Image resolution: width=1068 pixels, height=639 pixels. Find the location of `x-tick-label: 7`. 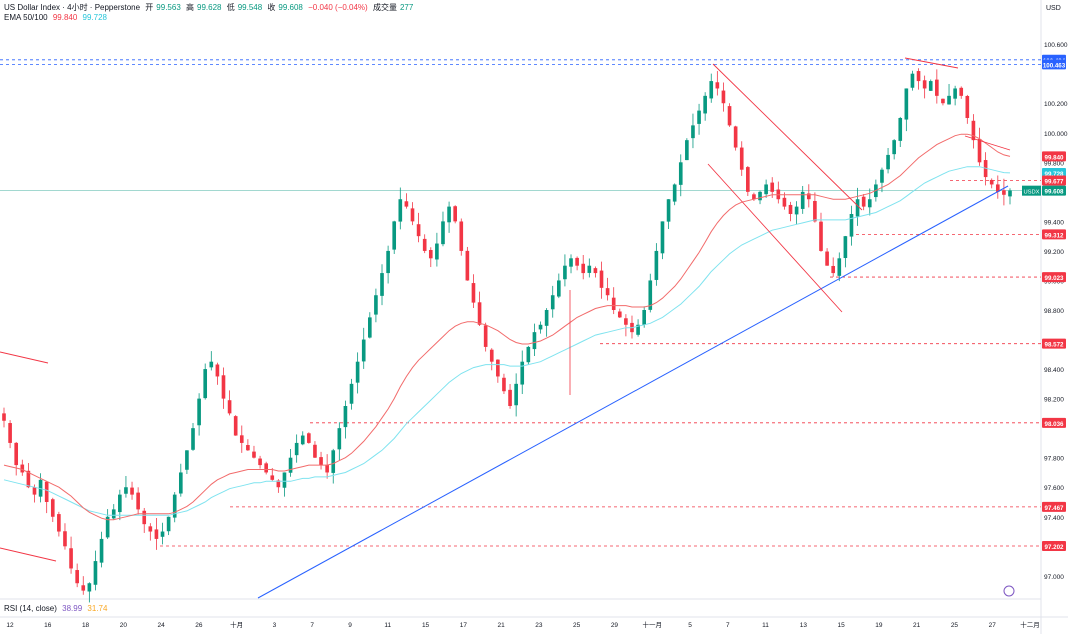

x-tick-label: 7 is located at coordinates (312, 625).